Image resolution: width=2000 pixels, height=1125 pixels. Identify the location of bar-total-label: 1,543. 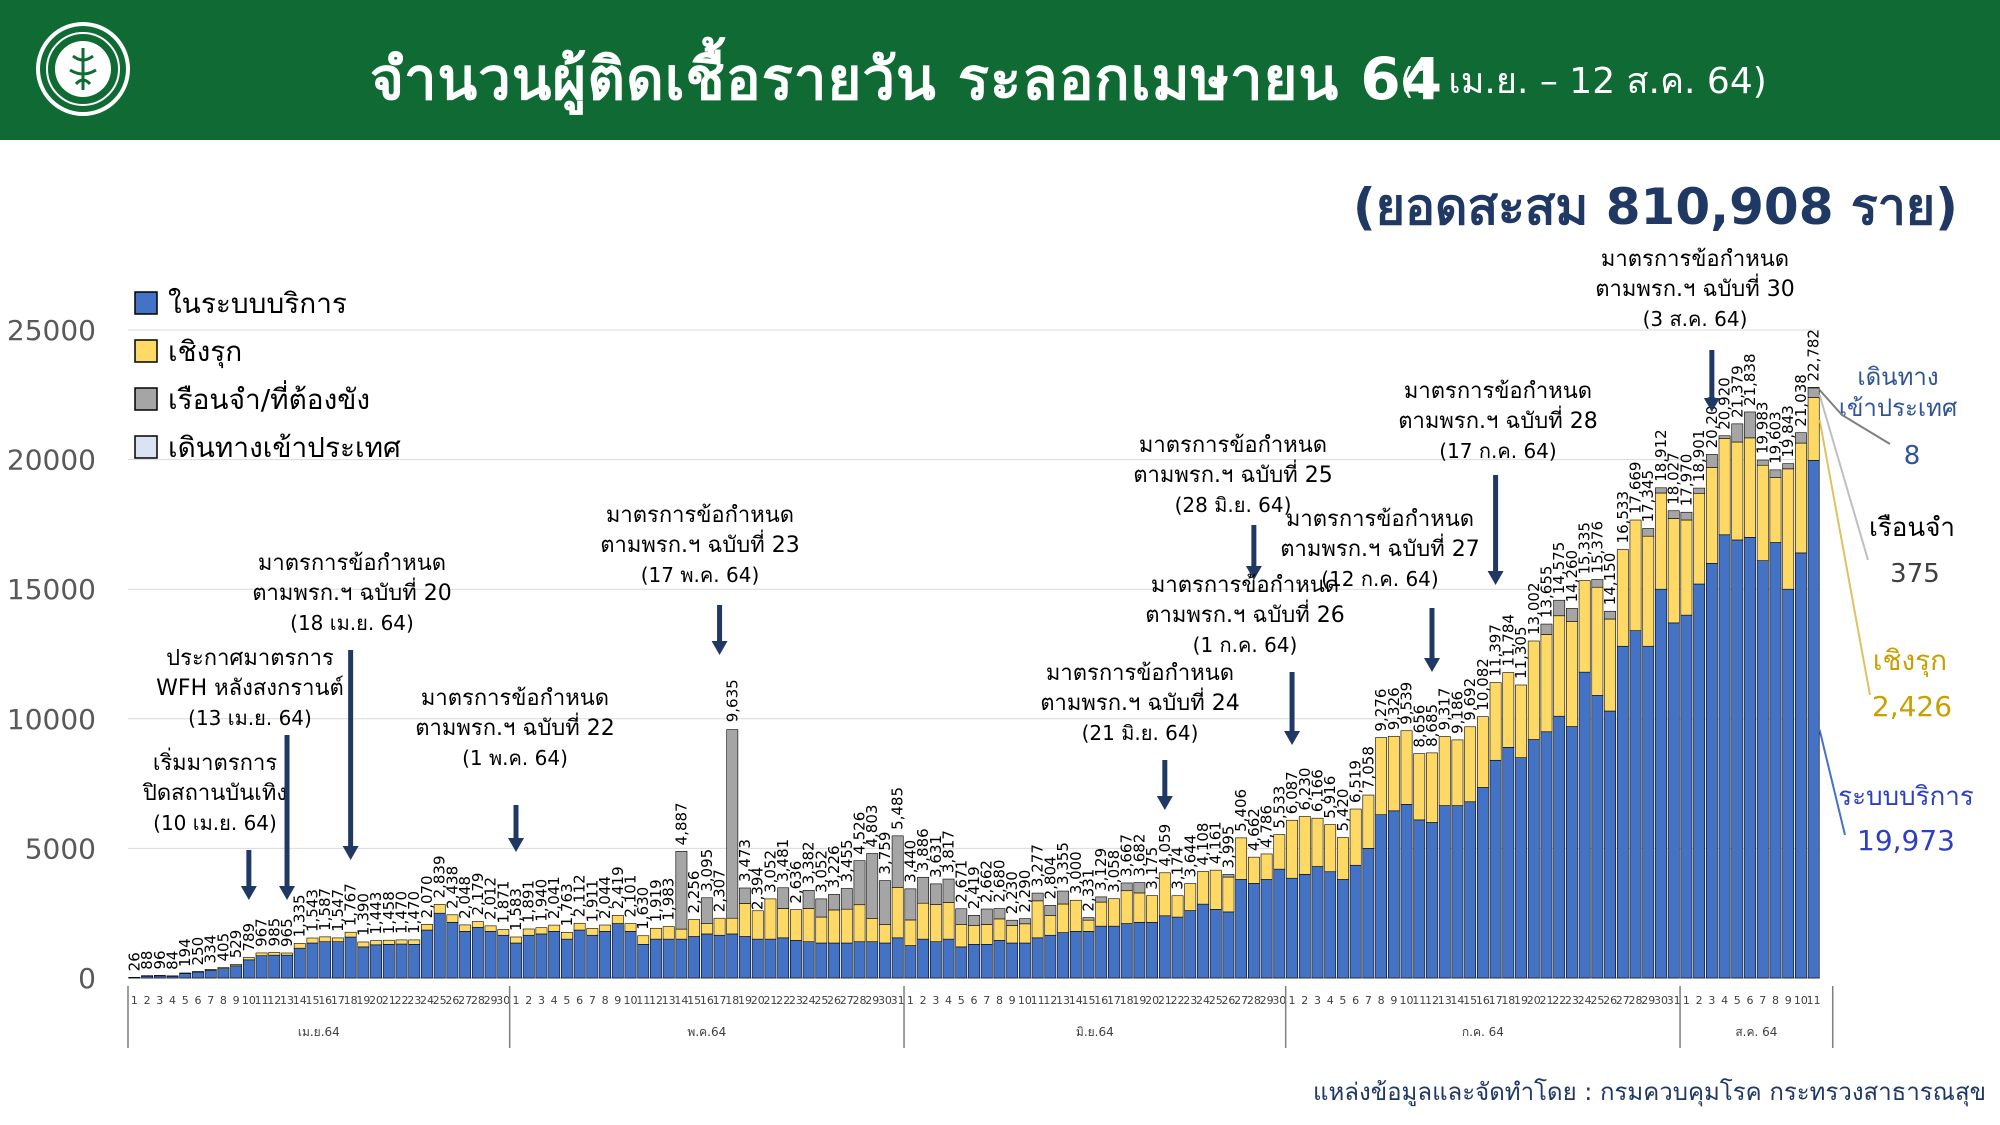
(312, 910).